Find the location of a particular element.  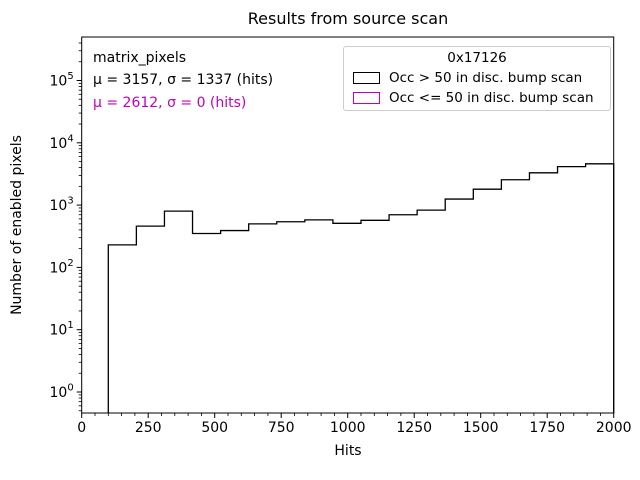

legend-entry-occ-le-50: Occ <= 50 in disc. bump scan is located at coordinates (477, 98).